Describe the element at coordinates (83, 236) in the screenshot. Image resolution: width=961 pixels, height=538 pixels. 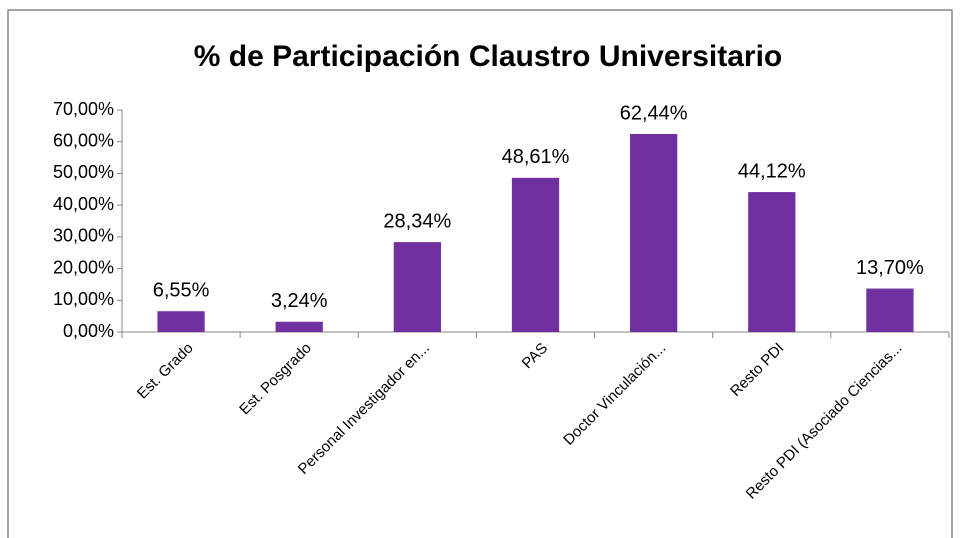
I see `y-tick-label: 30,00%` at that location.